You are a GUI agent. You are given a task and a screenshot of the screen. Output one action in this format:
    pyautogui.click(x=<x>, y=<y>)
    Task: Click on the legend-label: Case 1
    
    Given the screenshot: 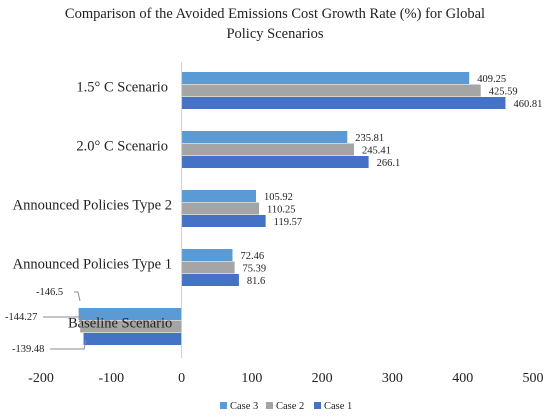 What is the action you would take?
    pyautogui.click(x=338, y=406)
    